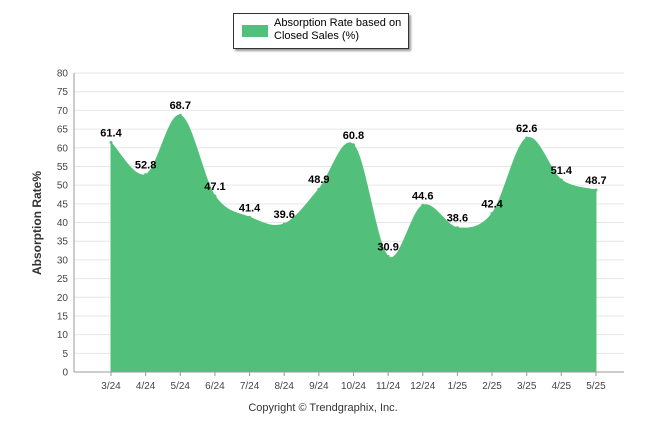  I want to click on x-tick-label: 7/24, so click(250, 386).